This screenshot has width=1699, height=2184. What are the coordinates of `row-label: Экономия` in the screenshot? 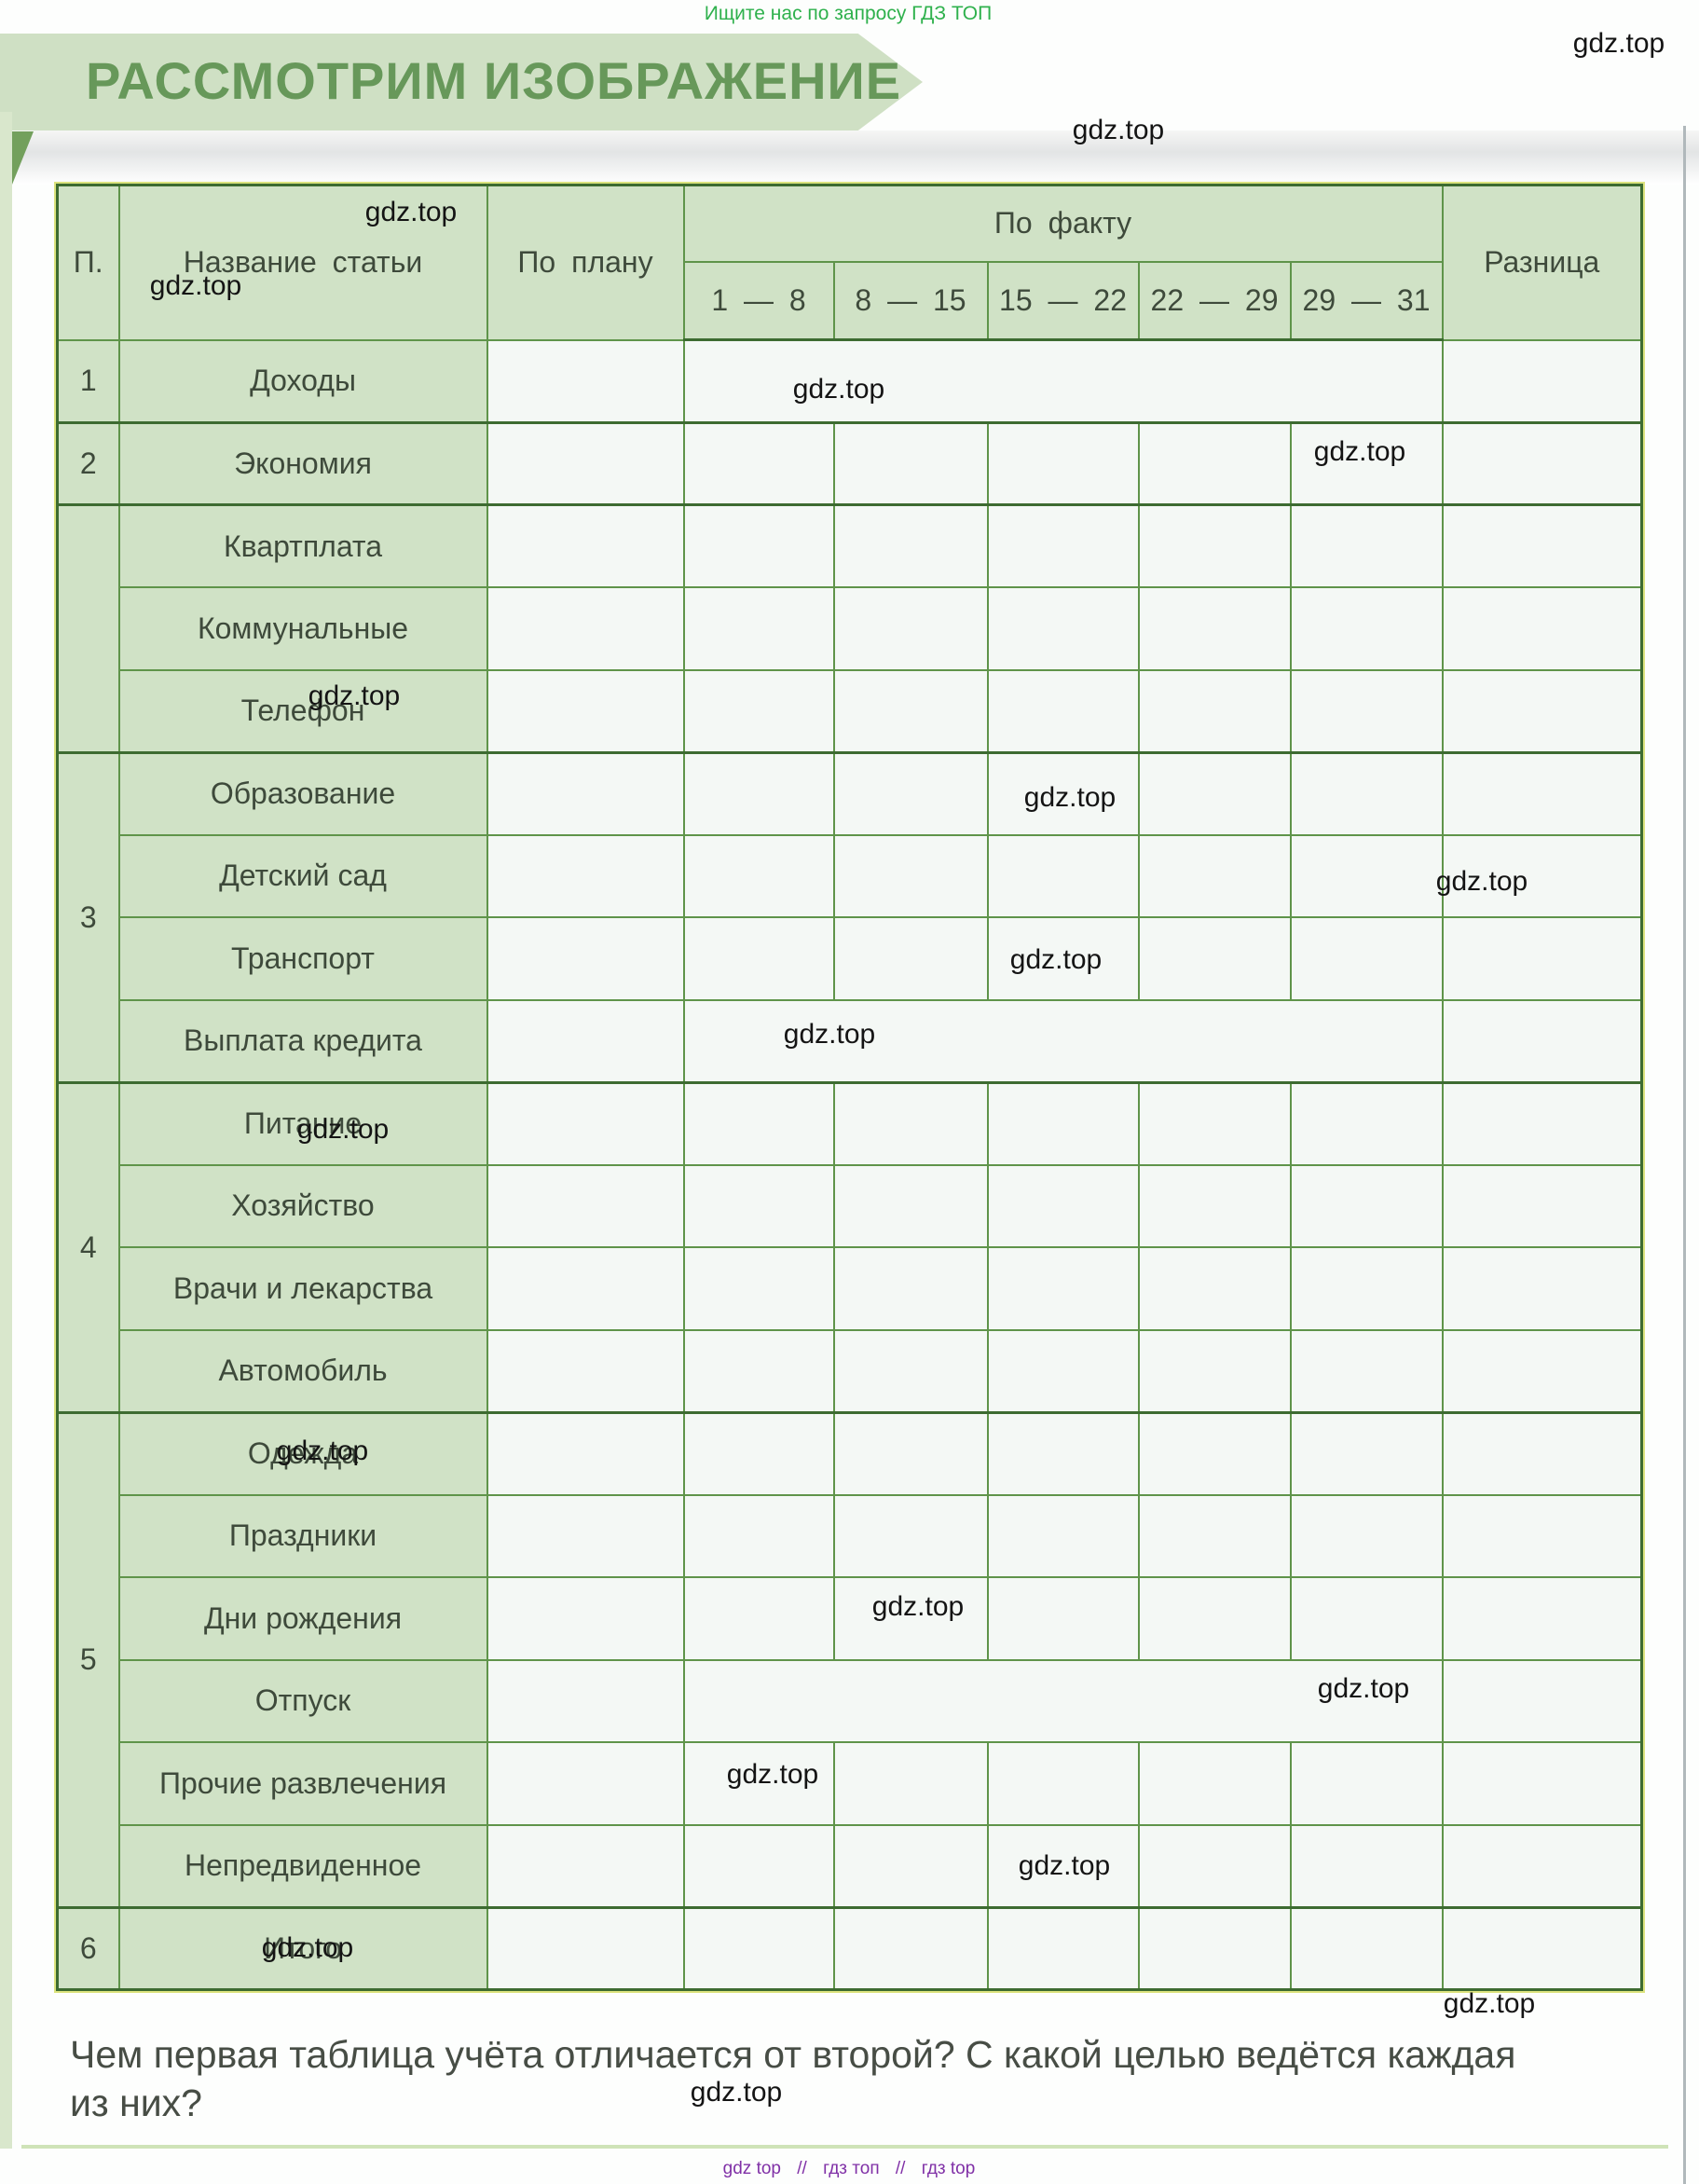 It's located at (302, 463).